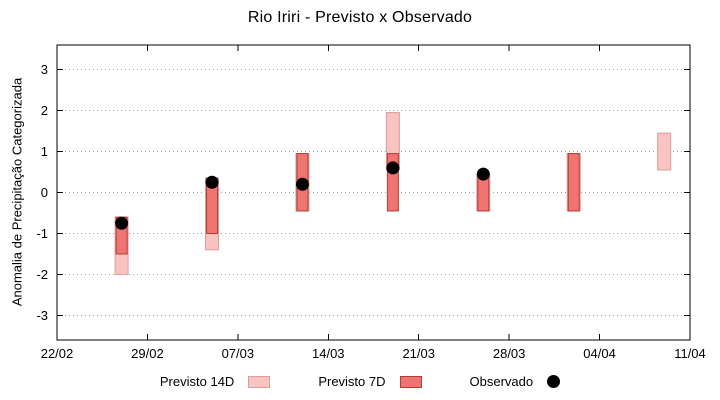 The image size is (720, 400). What do you see at coordinates (501, 381) in the screenshot?
I see `legend-label-observado: Observado` at bounding box center [501, 381].